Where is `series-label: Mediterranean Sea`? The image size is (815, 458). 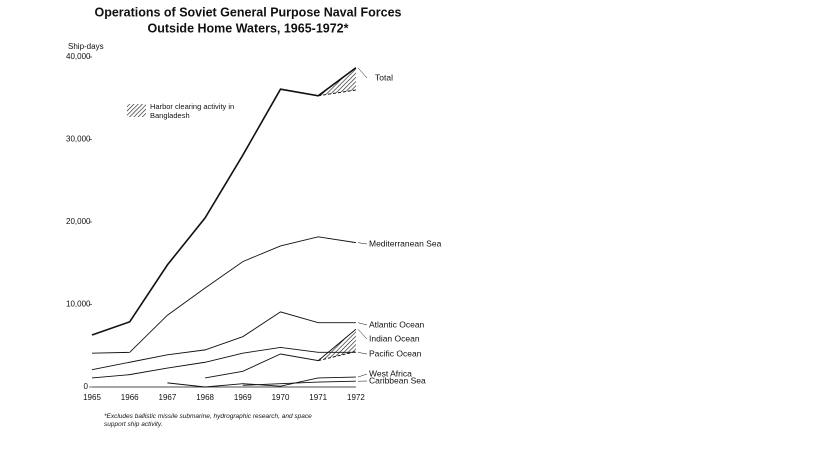
series-label: Mediterranean Sea is located at coordinates (405, 243).